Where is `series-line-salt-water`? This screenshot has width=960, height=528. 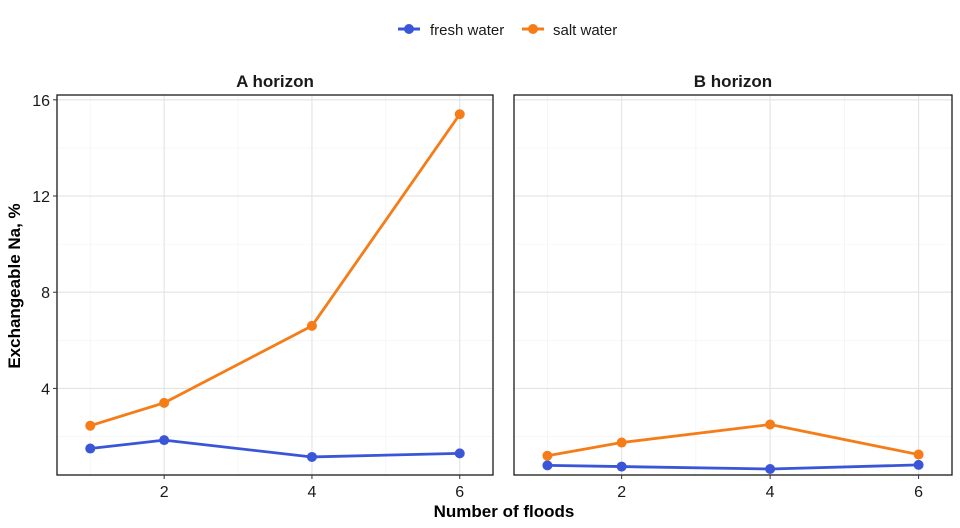
series-line-salt-water is located at coordinates (733, 440).